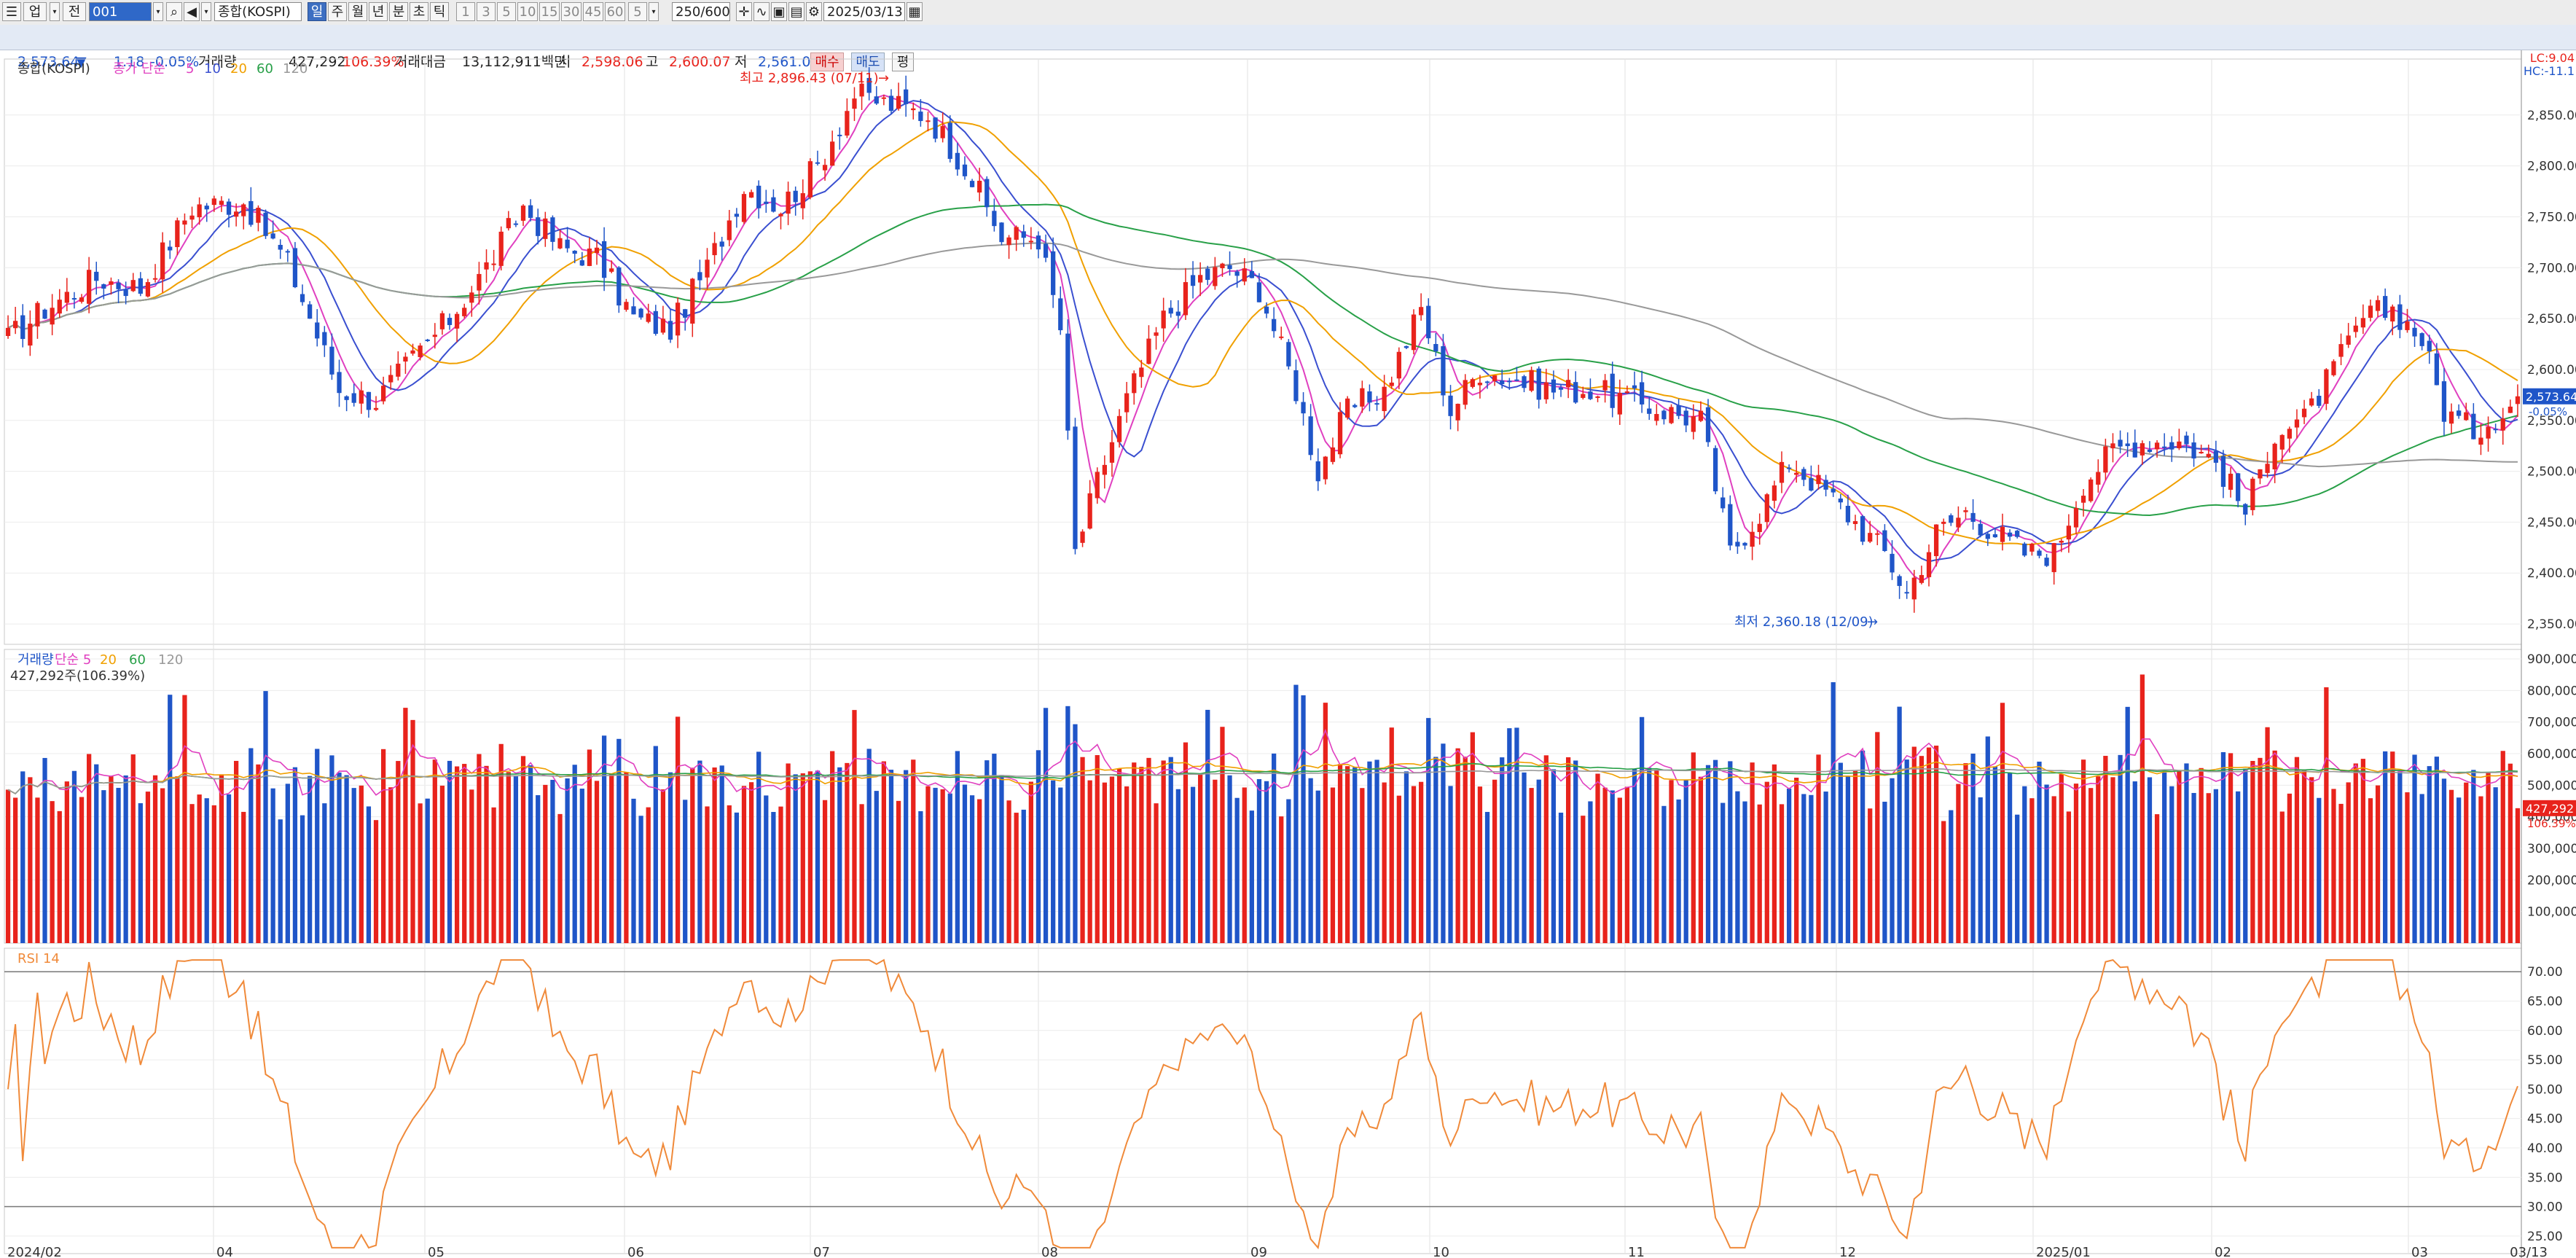  I want to click on avg-button: 평, so click(903, 61).